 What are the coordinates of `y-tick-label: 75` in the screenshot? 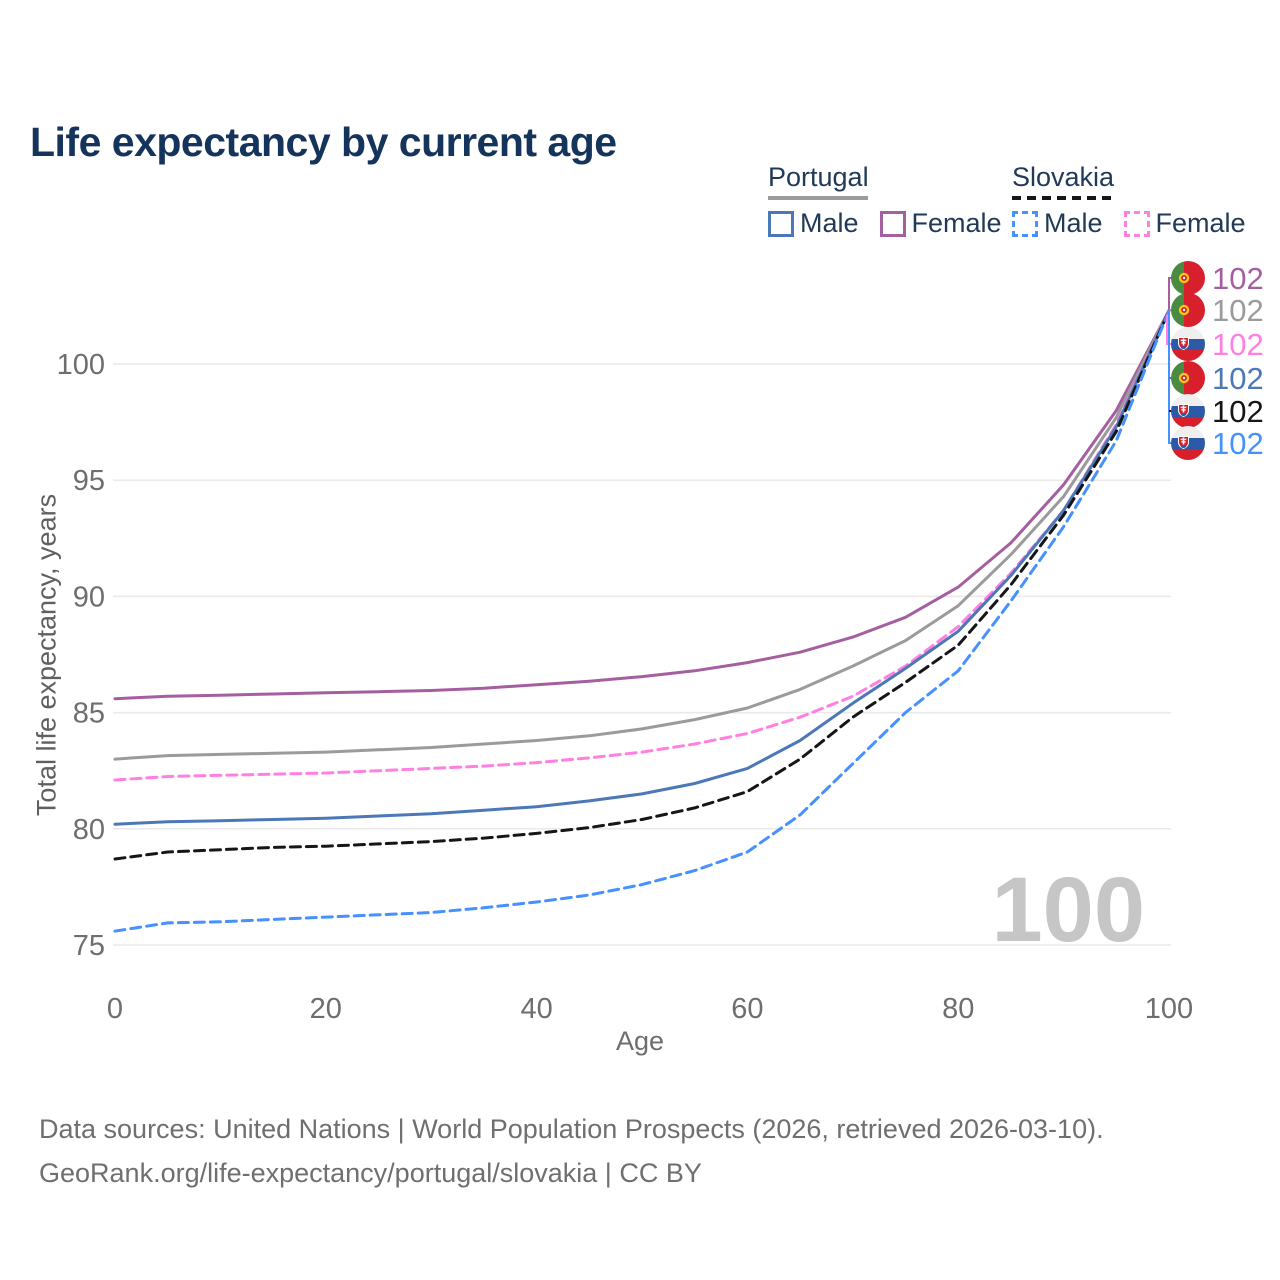 It's located at (89, 946).